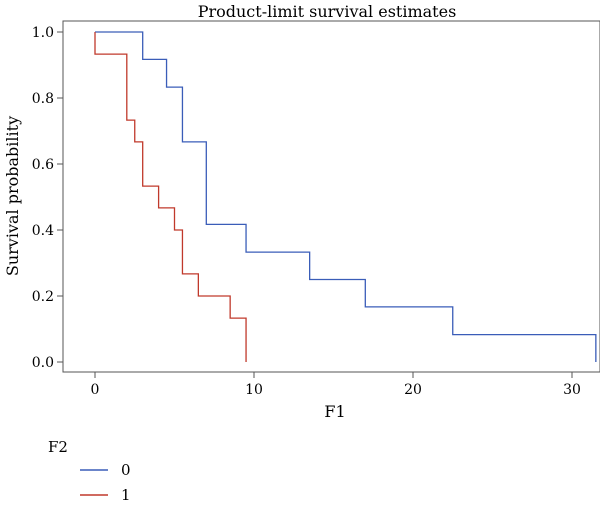 Image resolution: width=600 pixels, height=507 pixels. What do you see at coordinates (126, 495) in the screenshot?
I see `legend-label-1: 1` at bounding box center [126, 495].